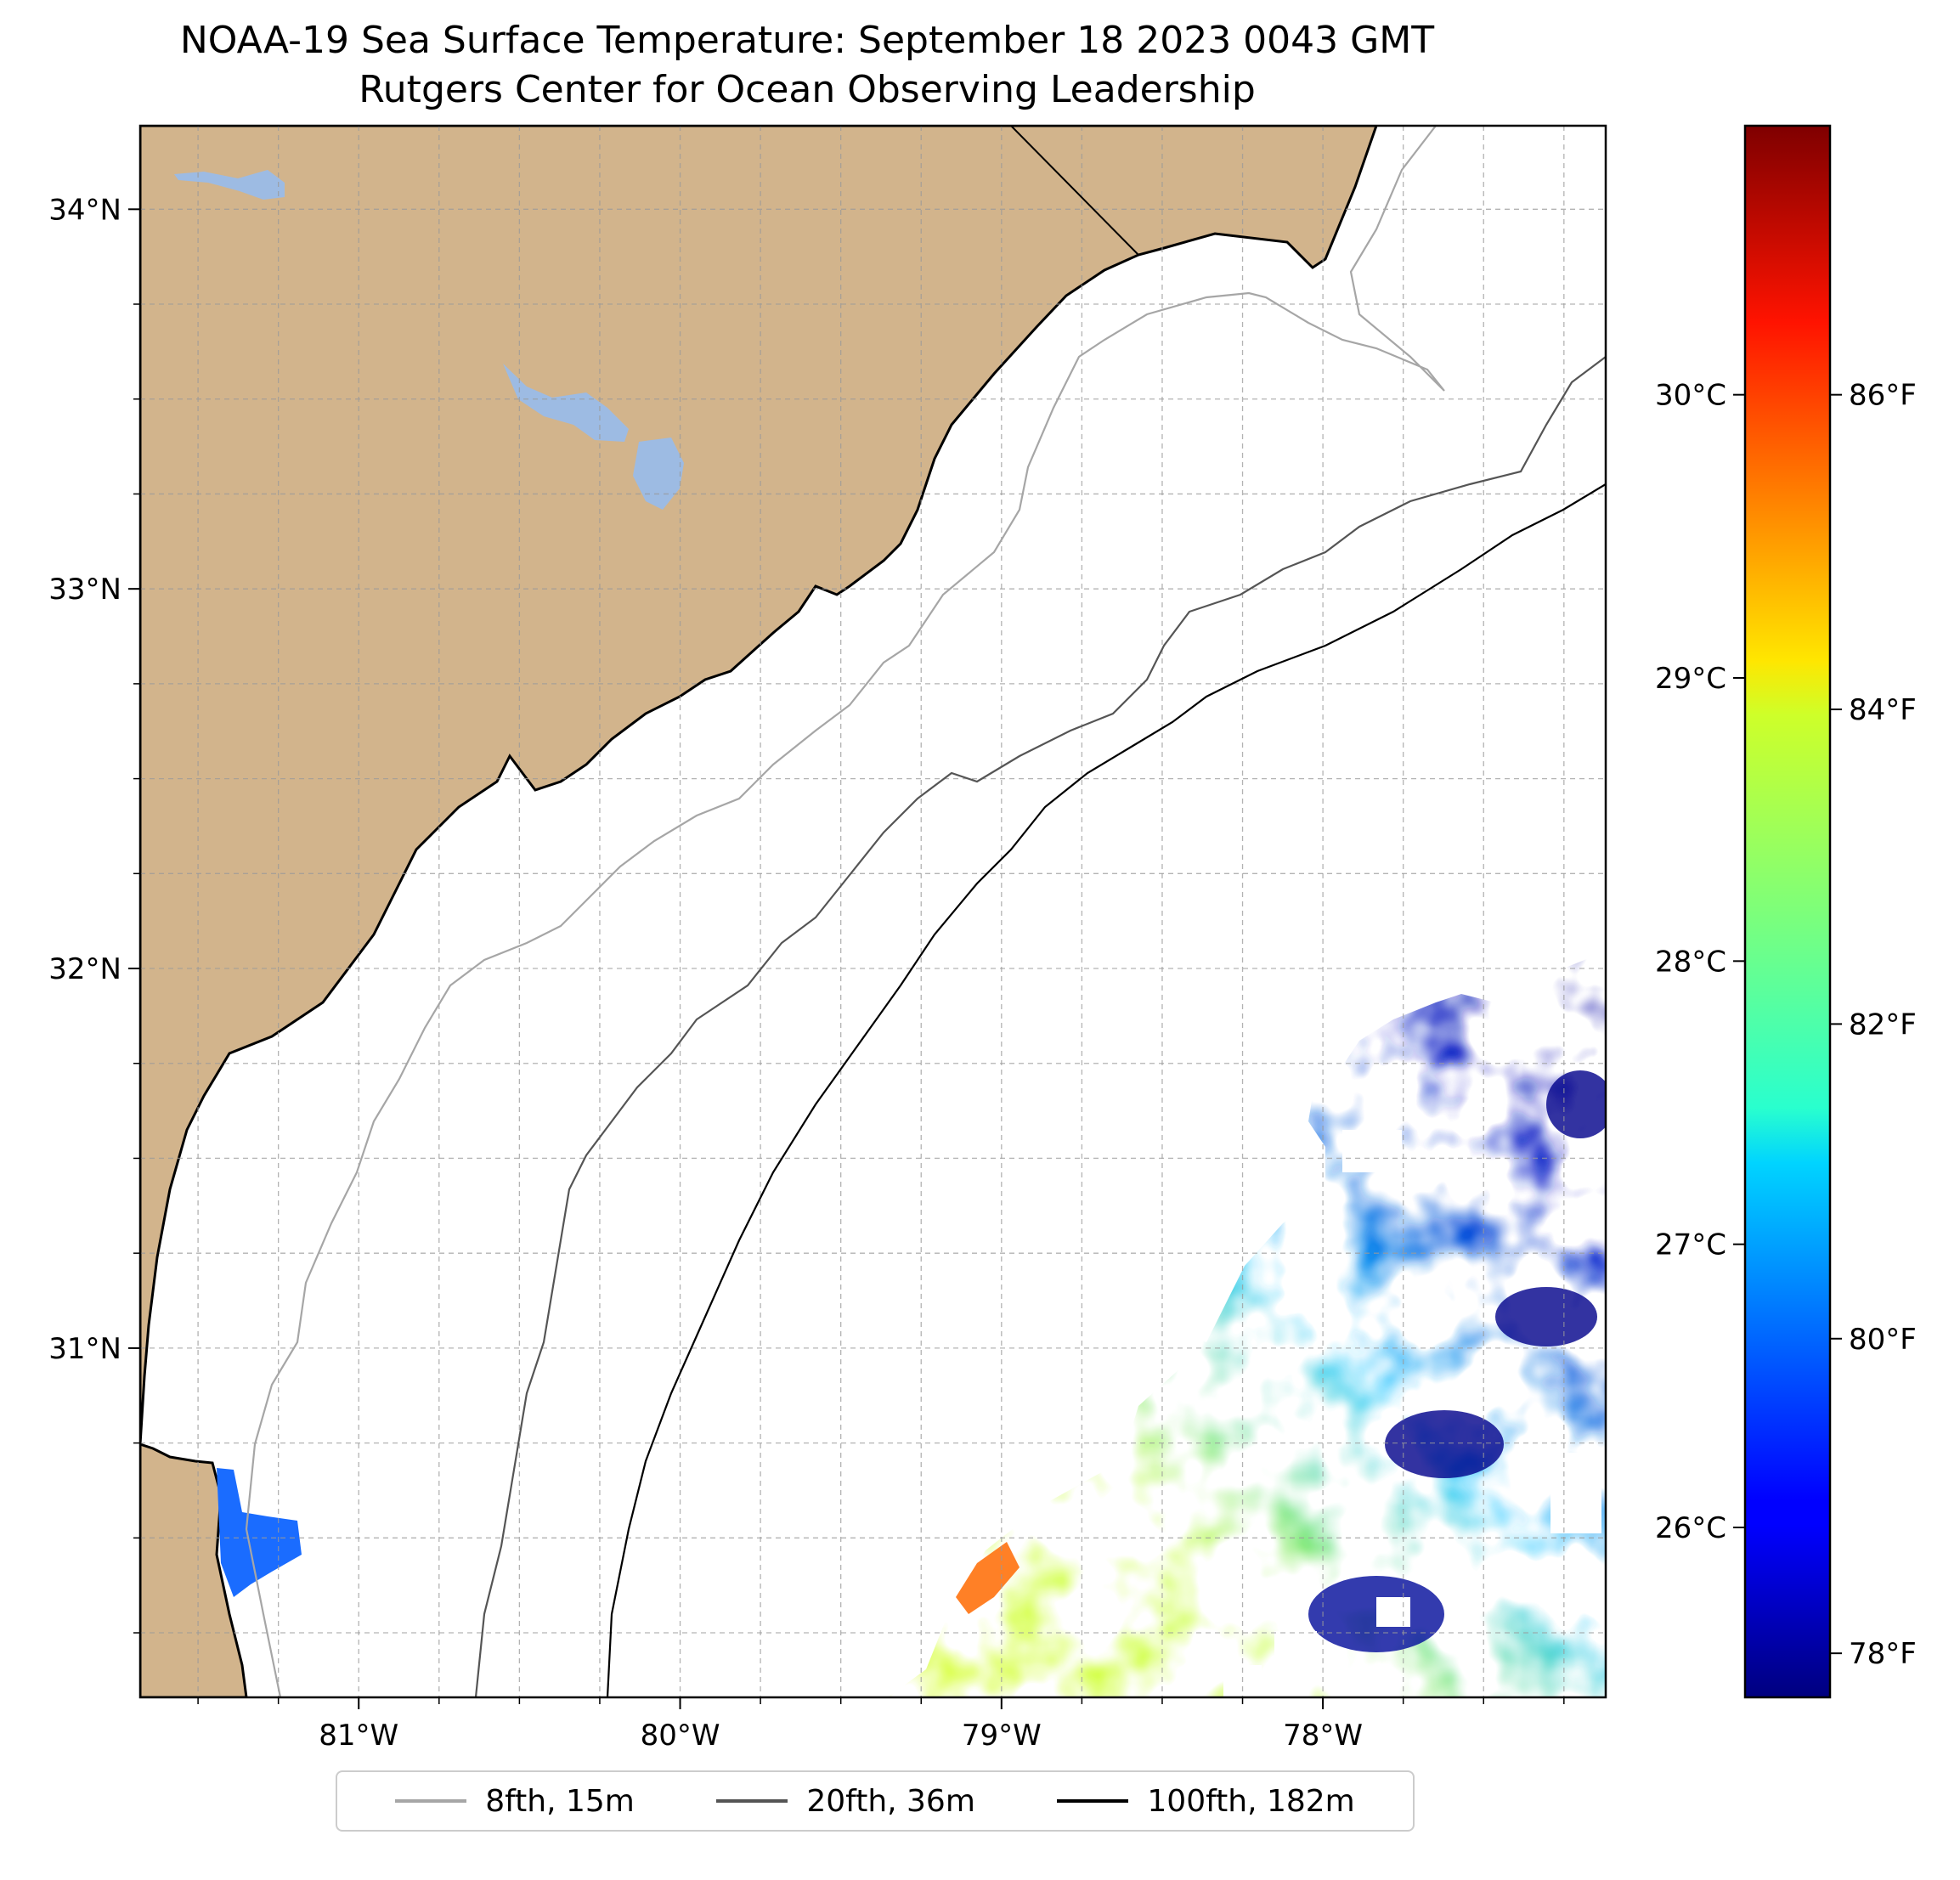 Image resolution: width=1960 pixels, height=1880 pixels. I want to click on lake-moultrie, so click(658, 474).